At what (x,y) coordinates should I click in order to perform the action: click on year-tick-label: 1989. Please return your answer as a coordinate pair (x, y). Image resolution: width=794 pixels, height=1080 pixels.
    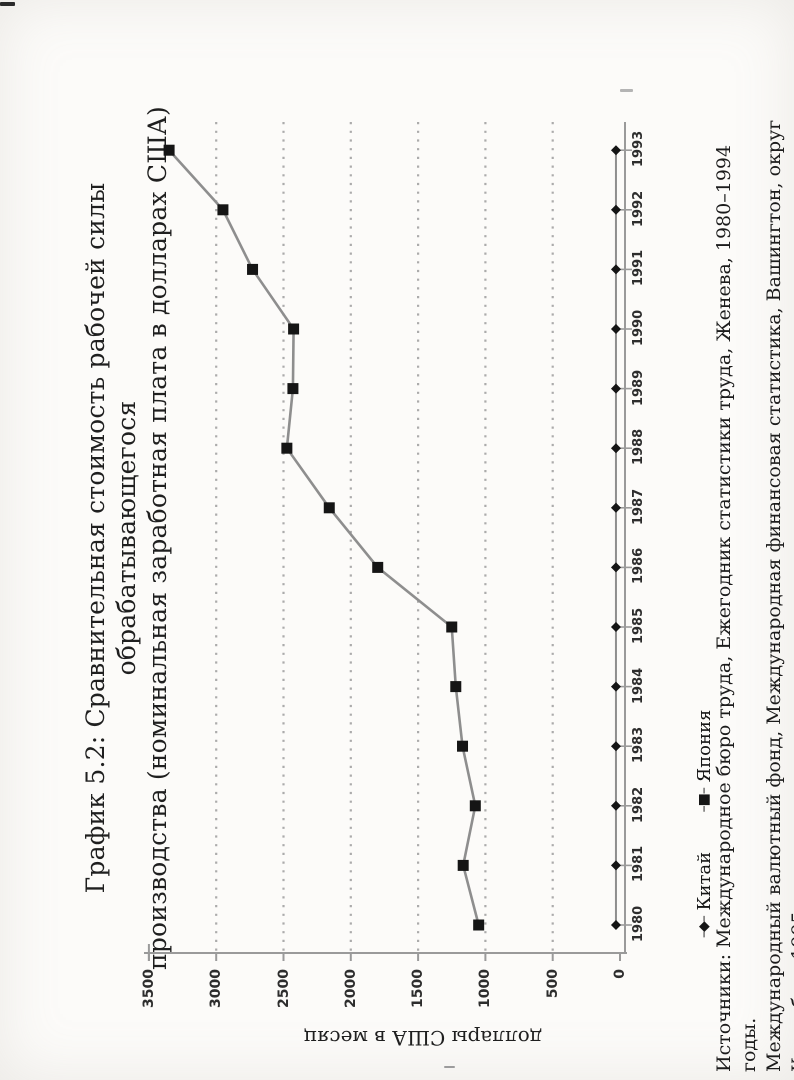
    Looking at the image, I should click on (638, 387).